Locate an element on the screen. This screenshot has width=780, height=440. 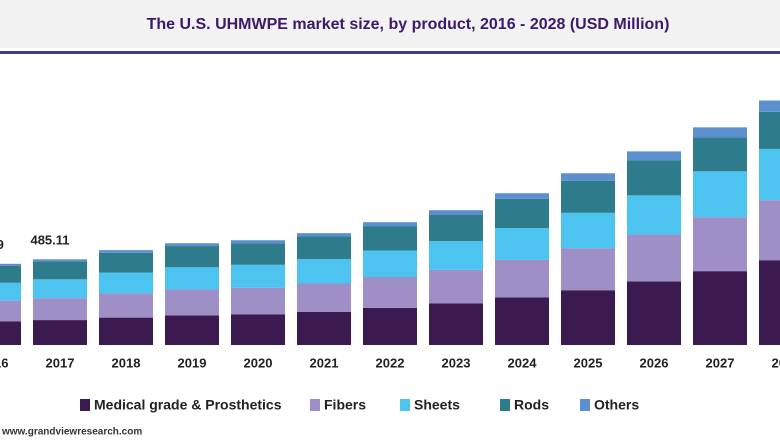
x-tick-label: 2016 is located at coordinates (4, 362).